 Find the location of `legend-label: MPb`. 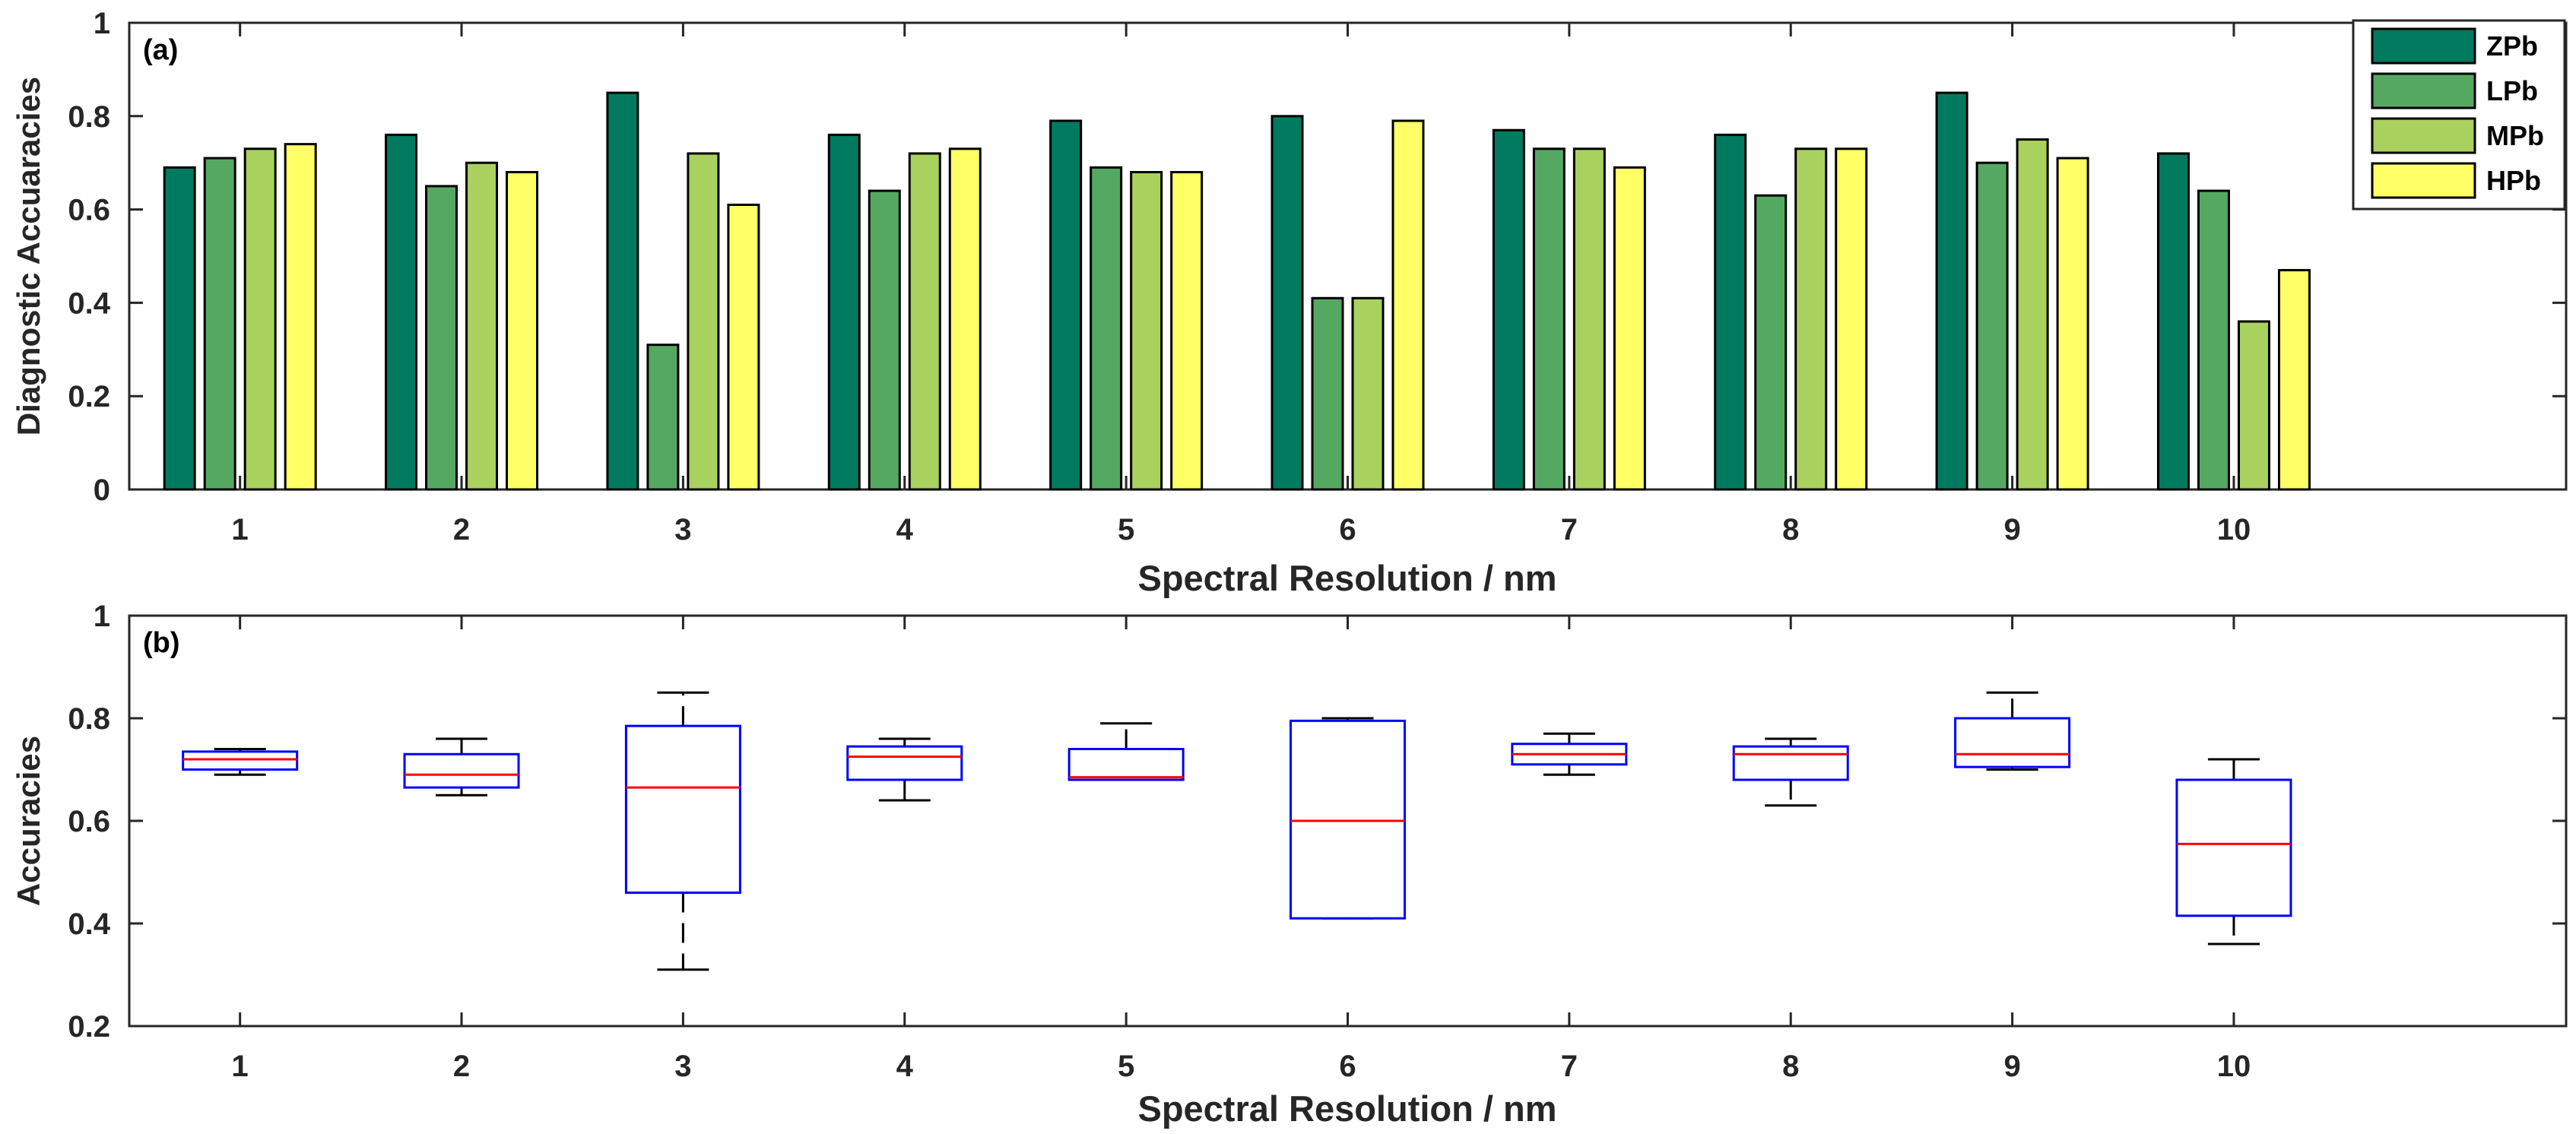

legend-label: MPb is located at coordinates (2515, 135).